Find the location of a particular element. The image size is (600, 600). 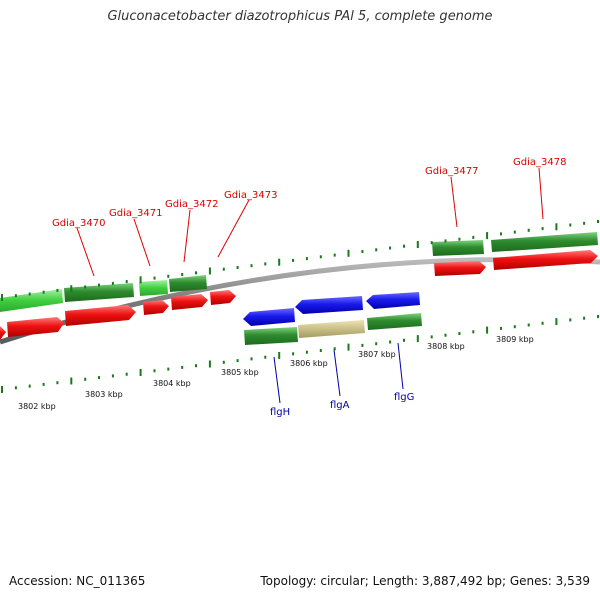

gene-label-flgg: flgG is located at coordinates (404, 397).